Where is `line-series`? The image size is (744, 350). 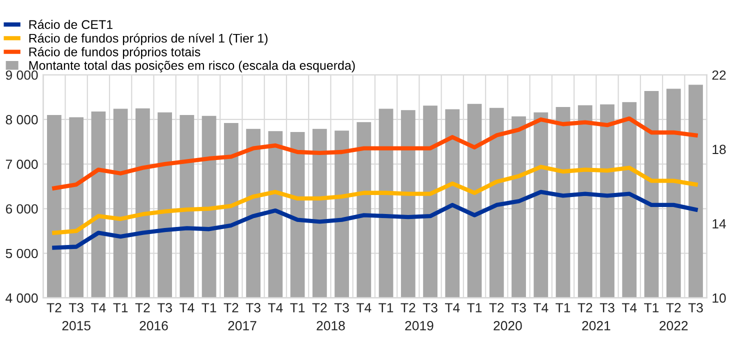
line-series is located at coordinates (375, 220).